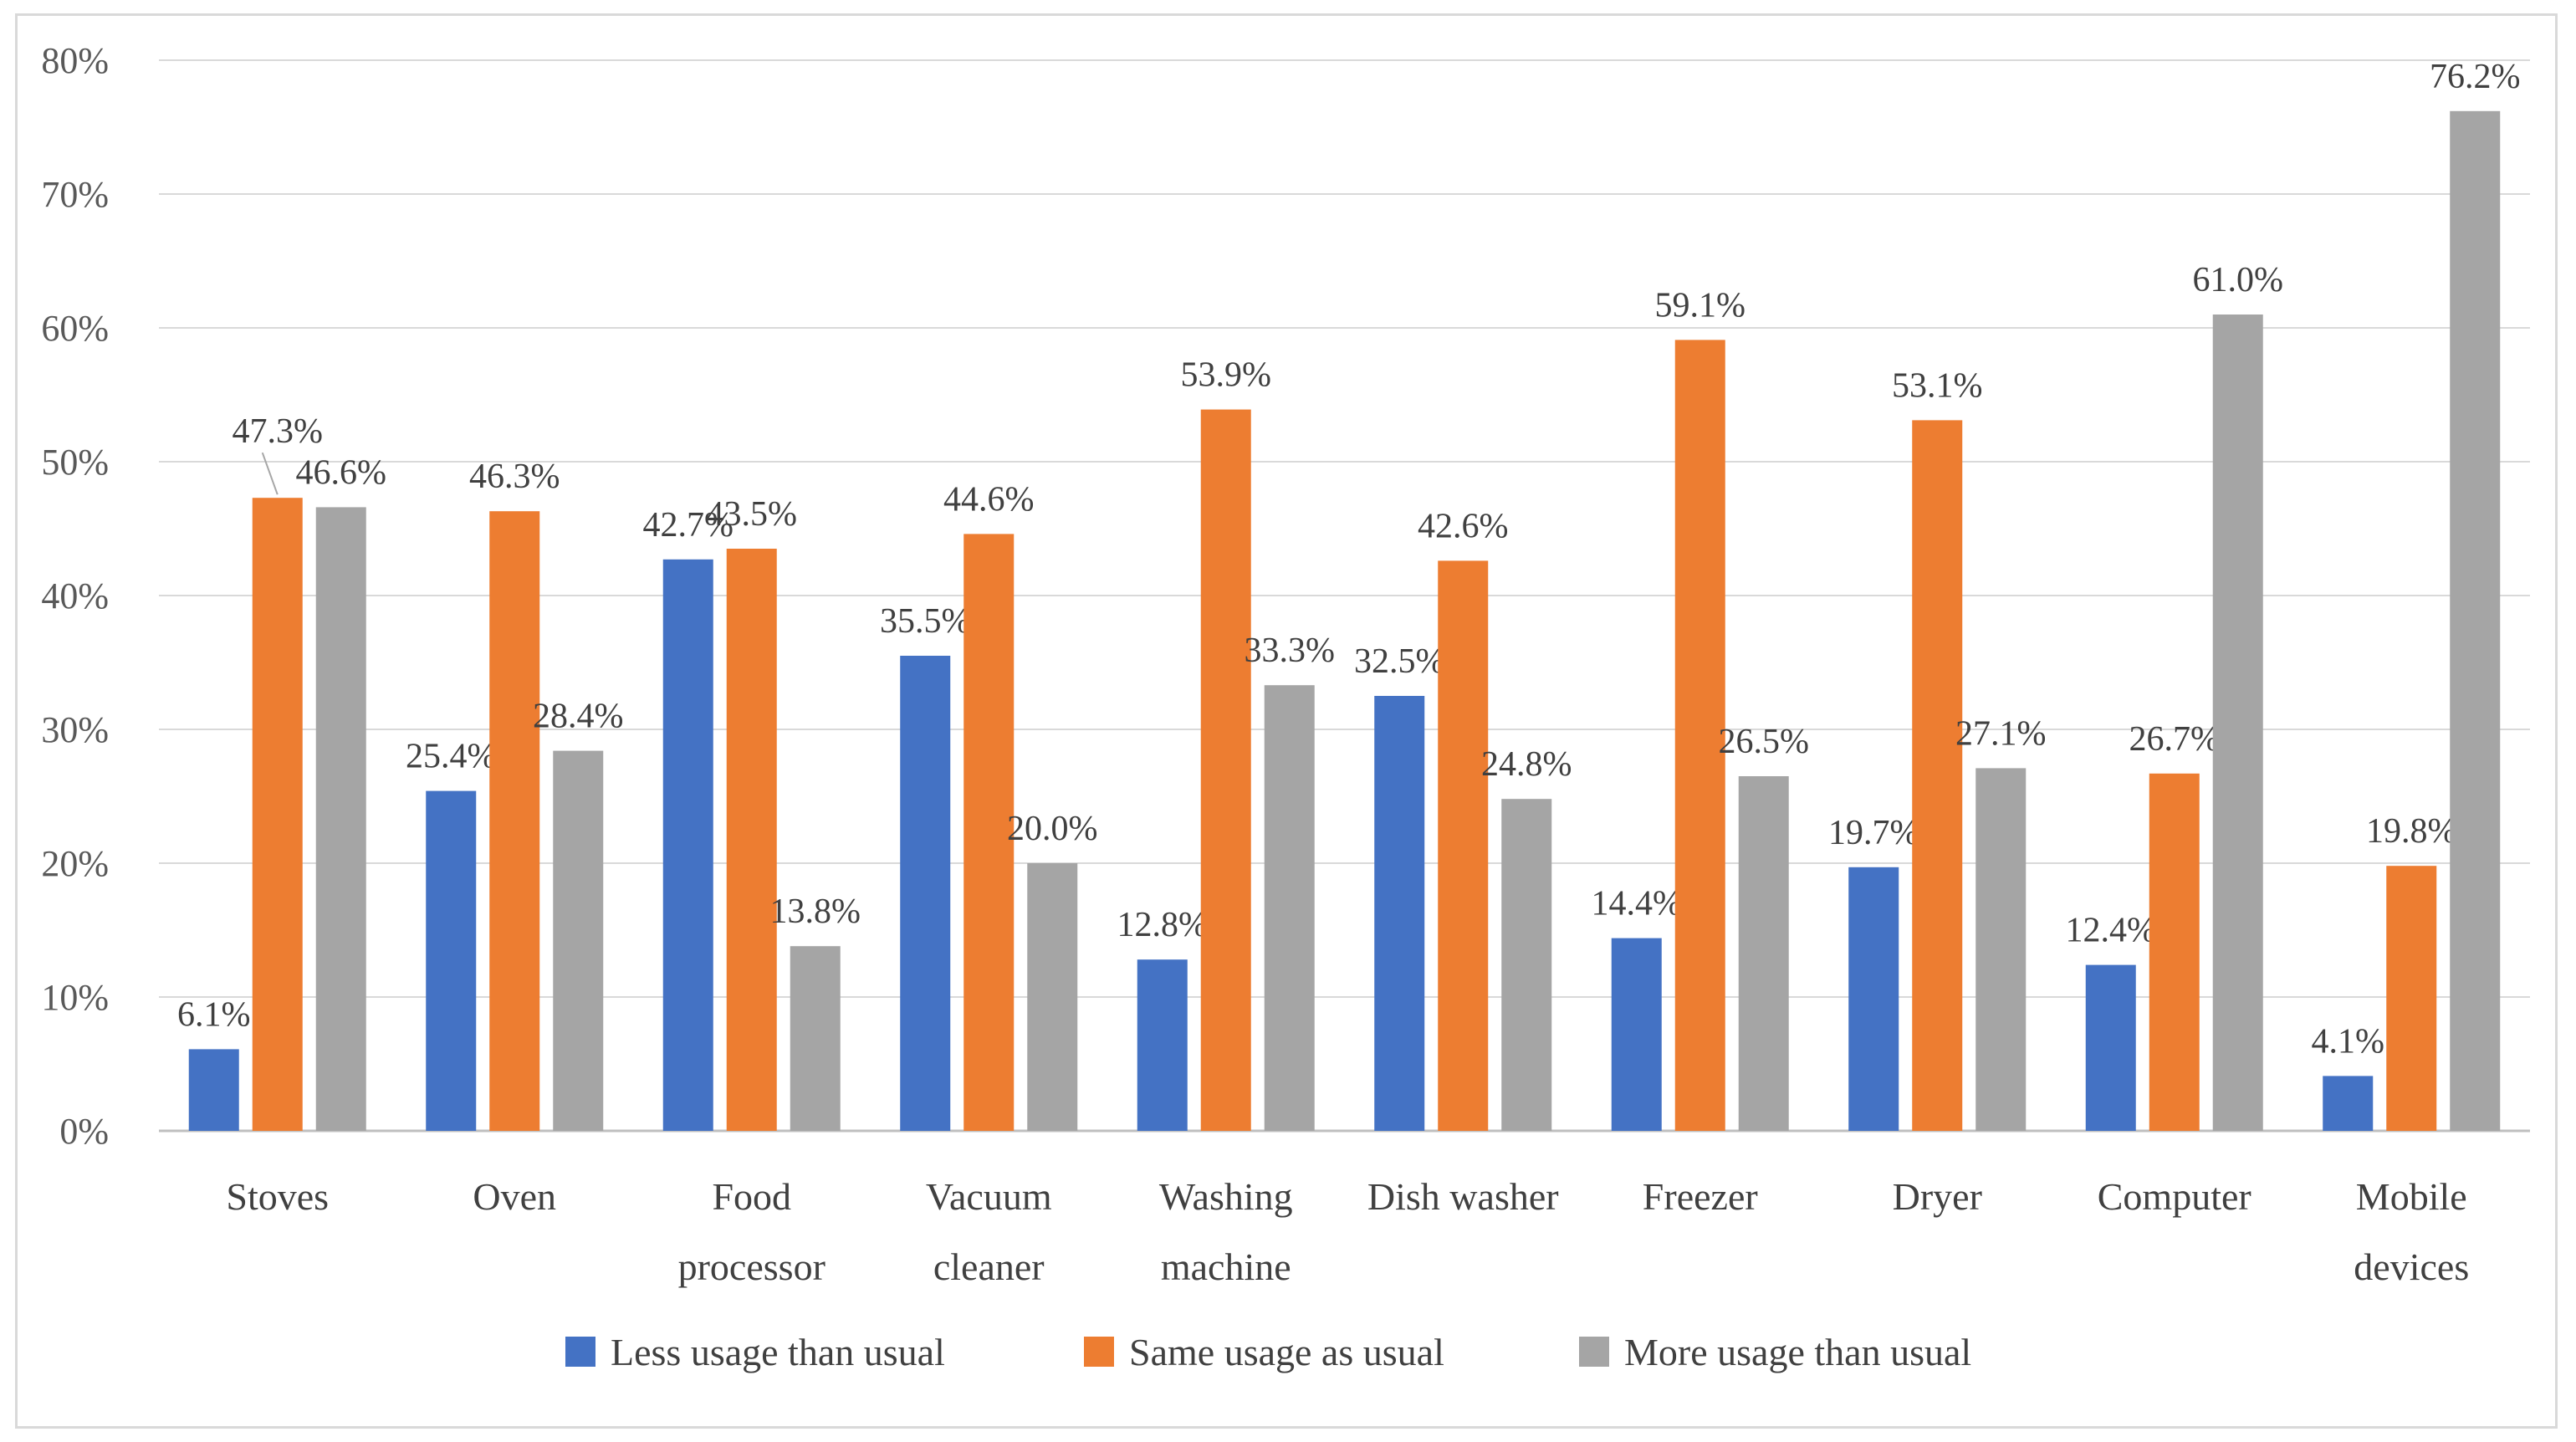 This screenshot has height=1442, width=2576. I want to click on x-category-label: Mobile, so click(2411, 1196).